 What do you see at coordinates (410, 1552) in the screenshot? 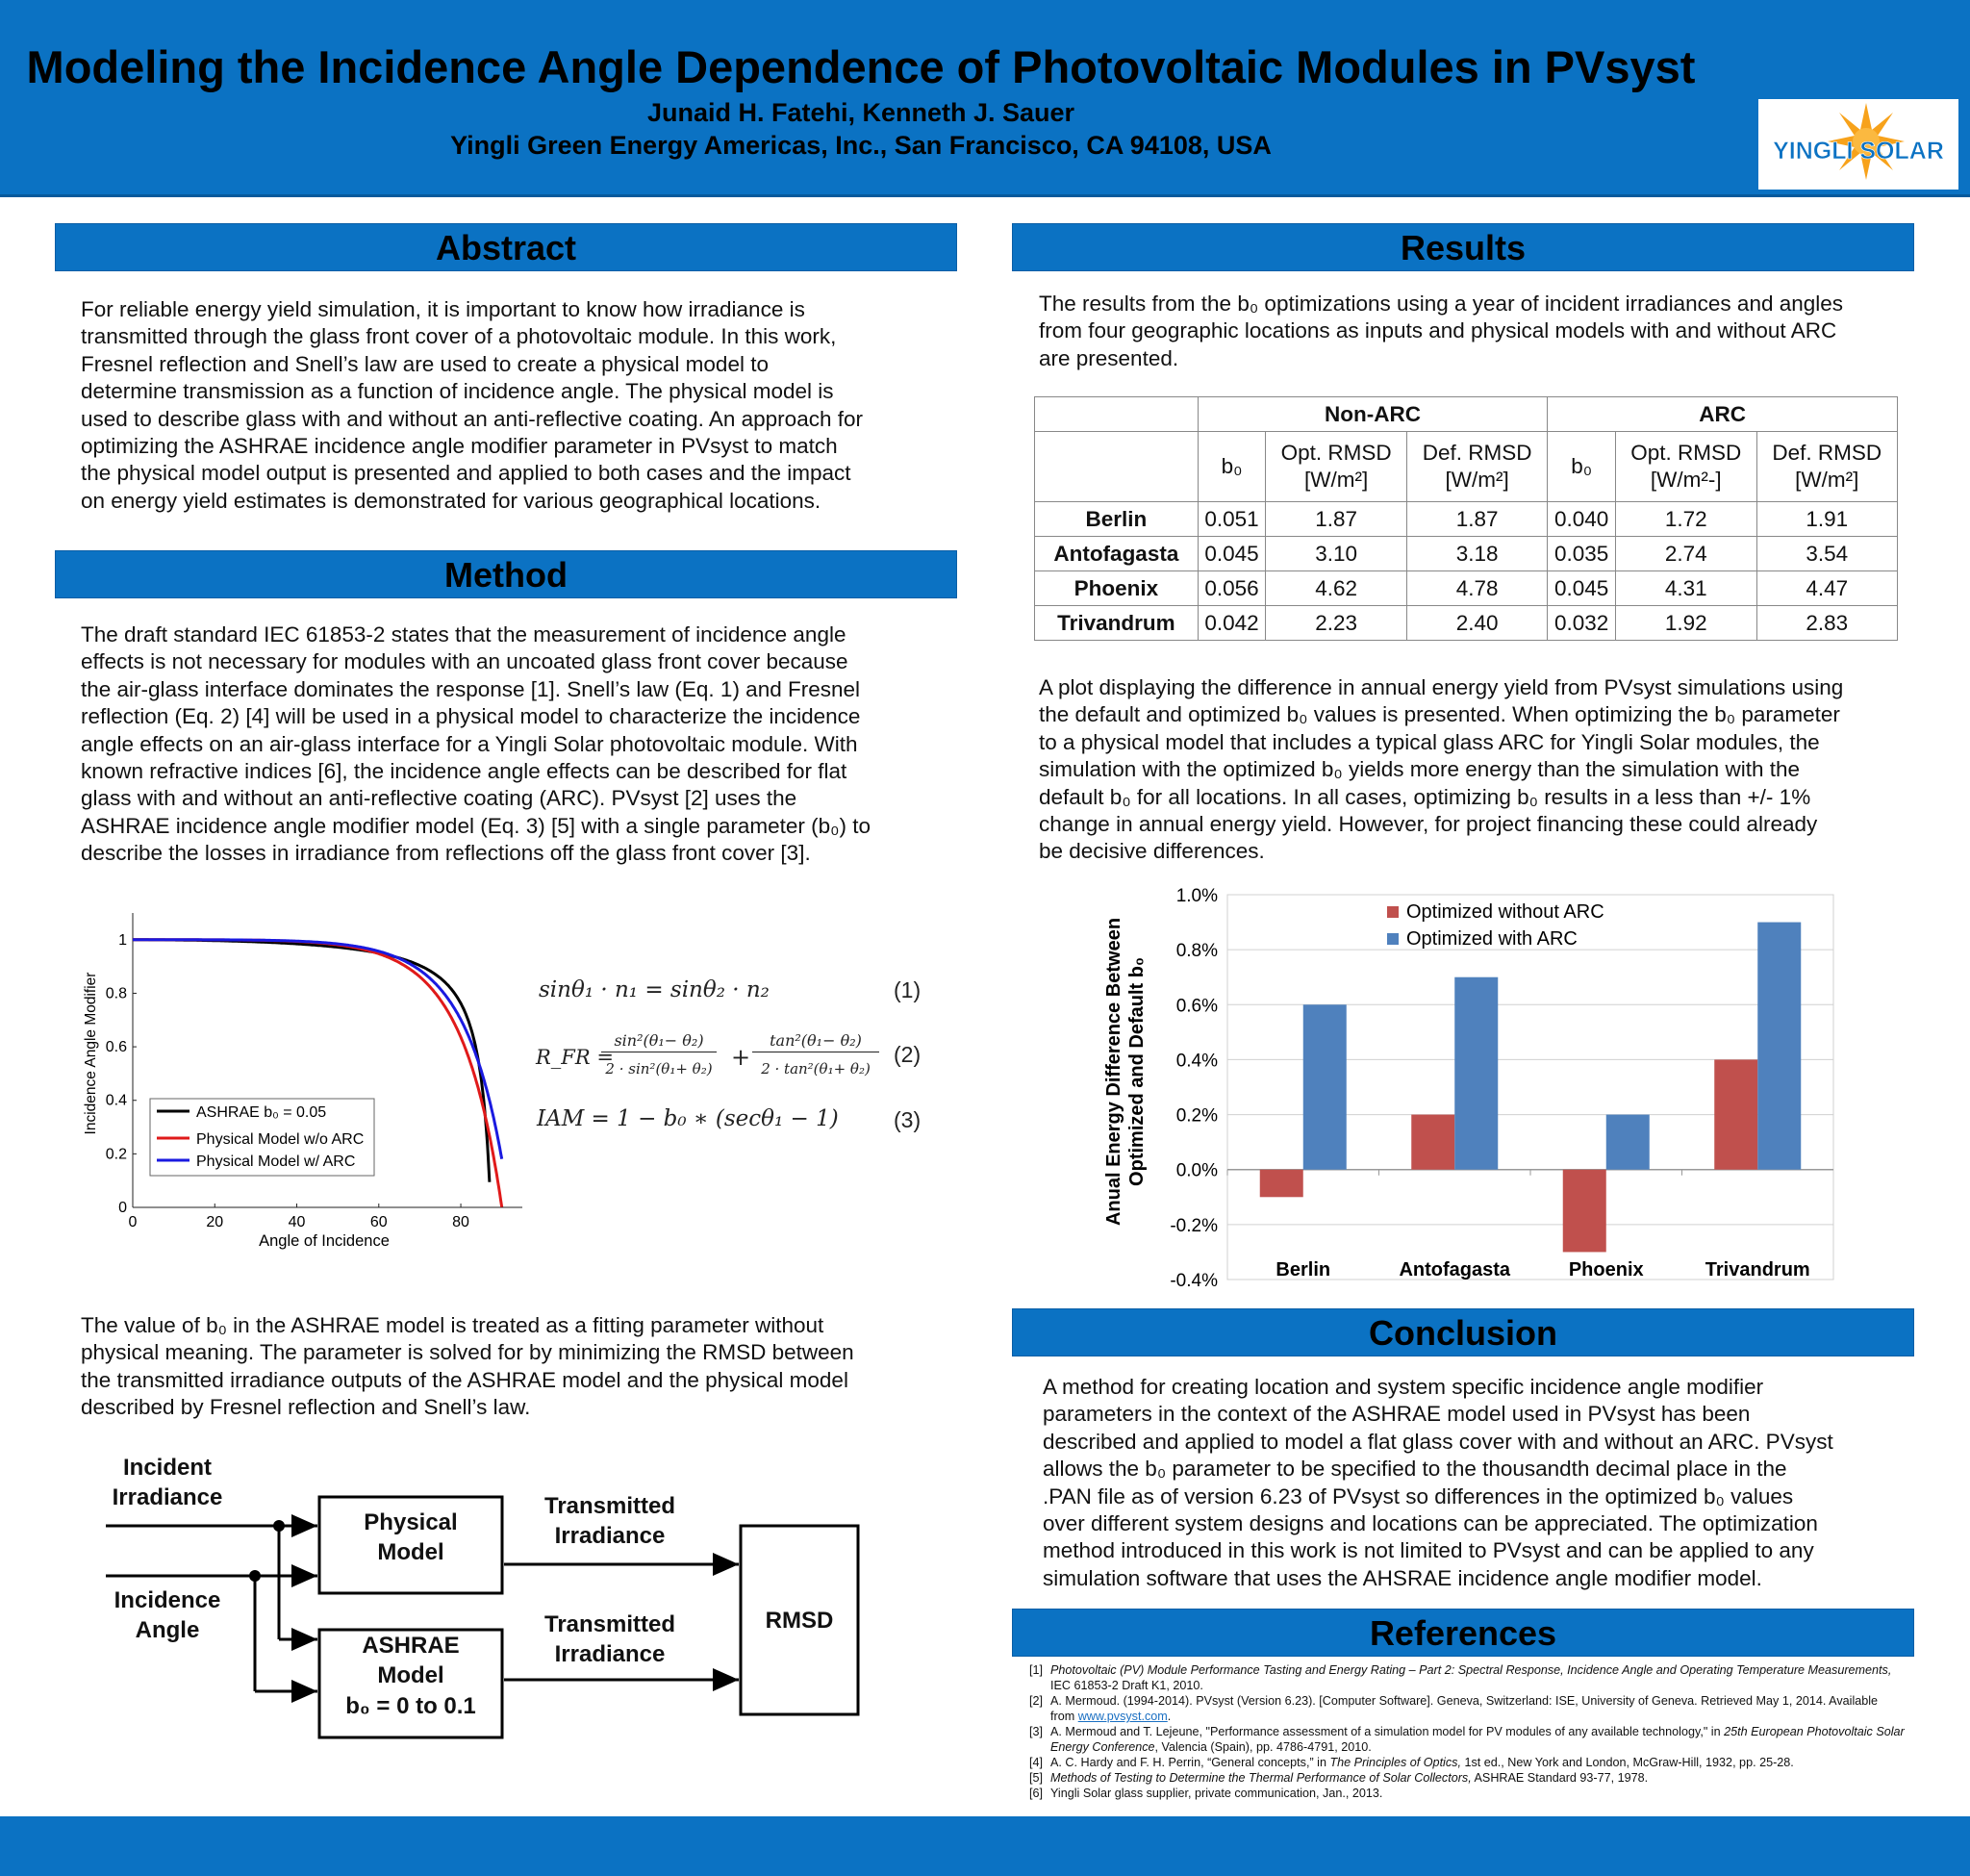
I see `flow-box-physical: Model` at bounding box center [410, 1552].